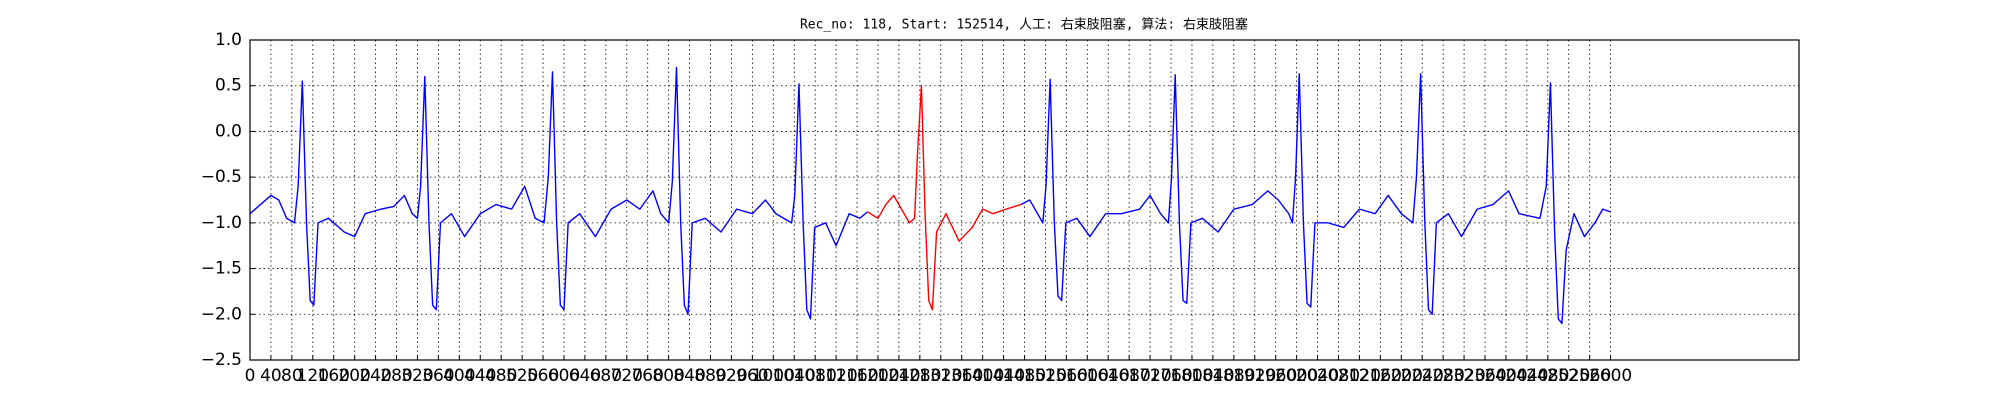 The width and height of the screenshot is (2000, 400). I want to click on x-tick-label: 1520, so click(1045, 376).